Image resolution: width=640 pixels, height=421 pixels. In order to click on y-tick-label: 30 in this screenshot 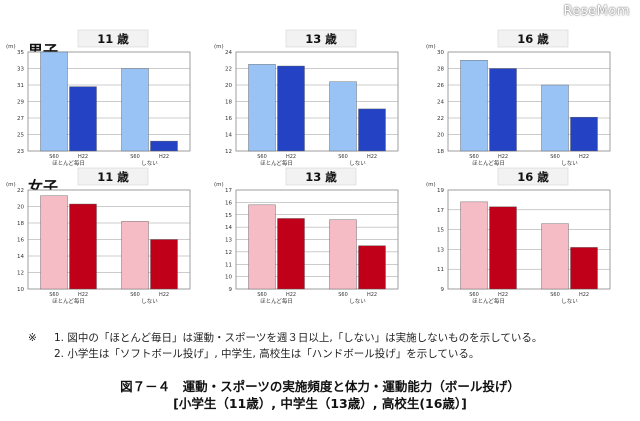, I will do `click(440, 53)`.